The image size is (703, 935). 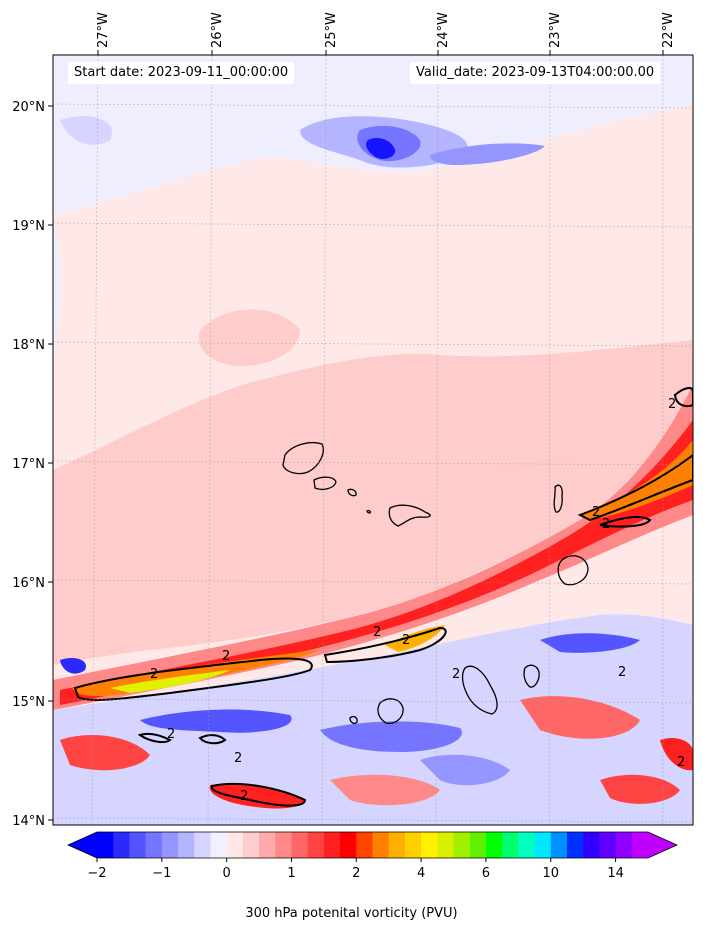 I want to click on colorbar-ticks: −2 −1 0 1 2 4 6 10 14, so click(x=355, y=869).